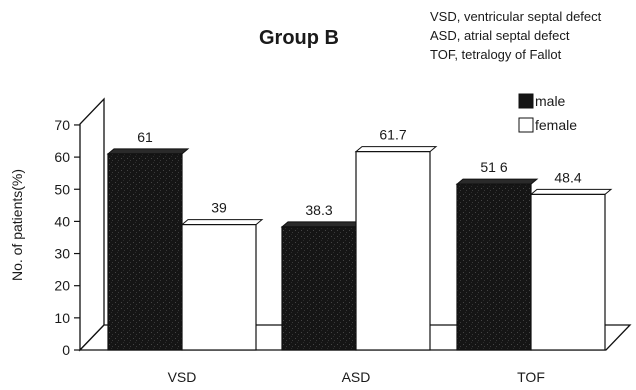 Image resolution: width=636 pixels, height=390 pixels. What do you see at coordinates (92, 224) in the screenshot?
I see `back-wall` at bounding box center [92, 224].